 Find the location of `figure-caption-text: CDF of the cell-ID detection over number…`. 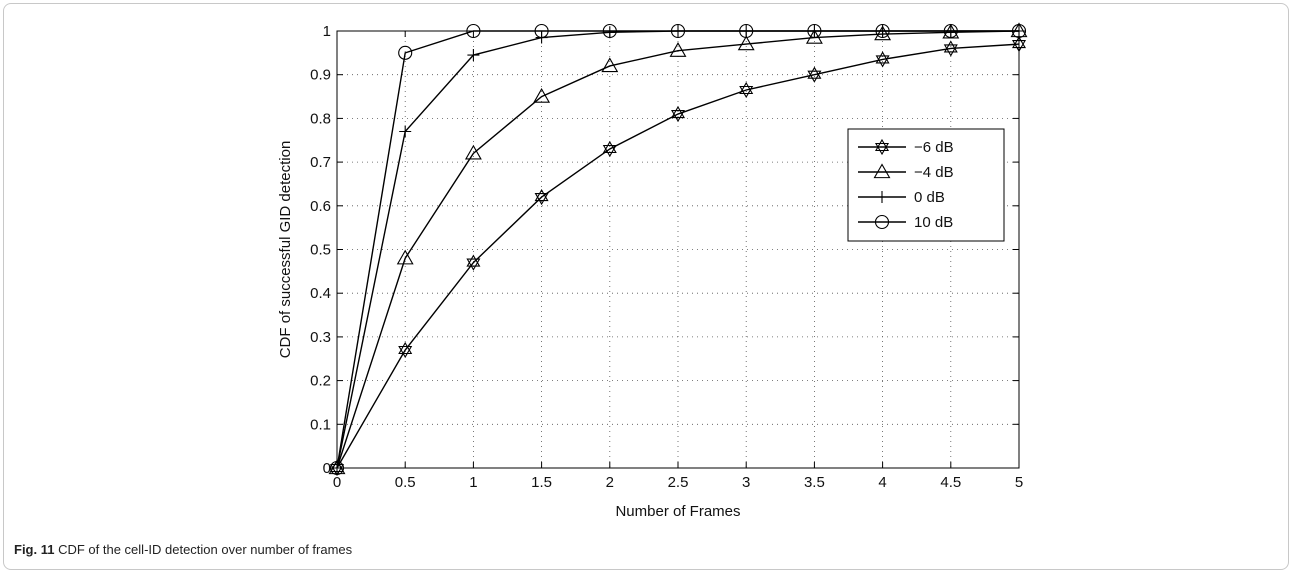

figure-caption-text: CDF of the cell-ID detection over number… is located at coordinates (205, 549).